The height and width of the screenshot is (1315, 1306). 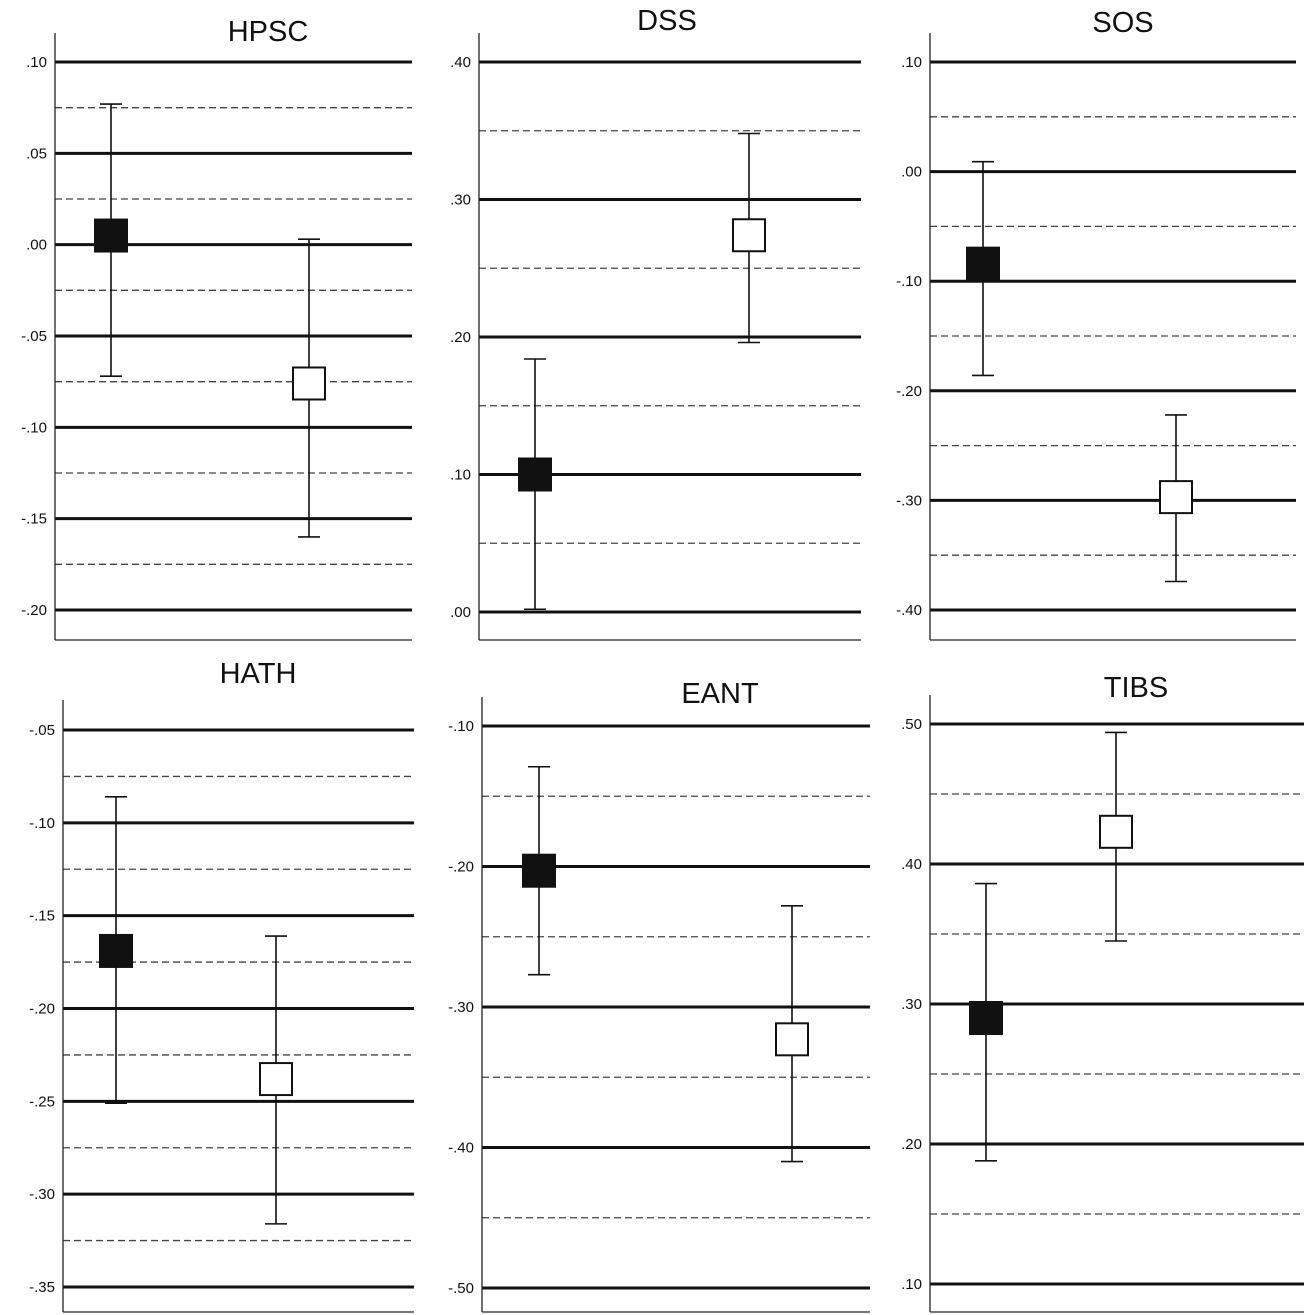 I want to click on panel-title: HATH, so click(x=258, y=674).